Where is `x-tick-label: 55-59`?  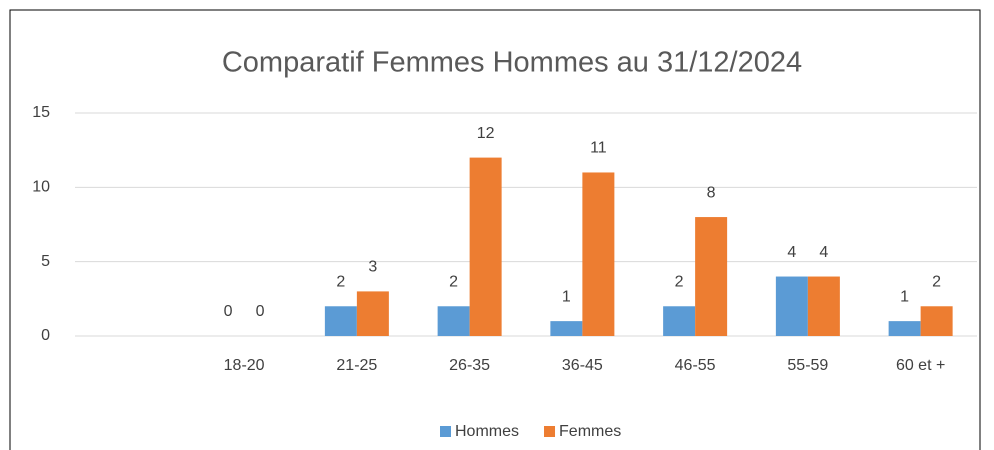 x-tick-label: 55-59 is located at coordinates (807, 365).